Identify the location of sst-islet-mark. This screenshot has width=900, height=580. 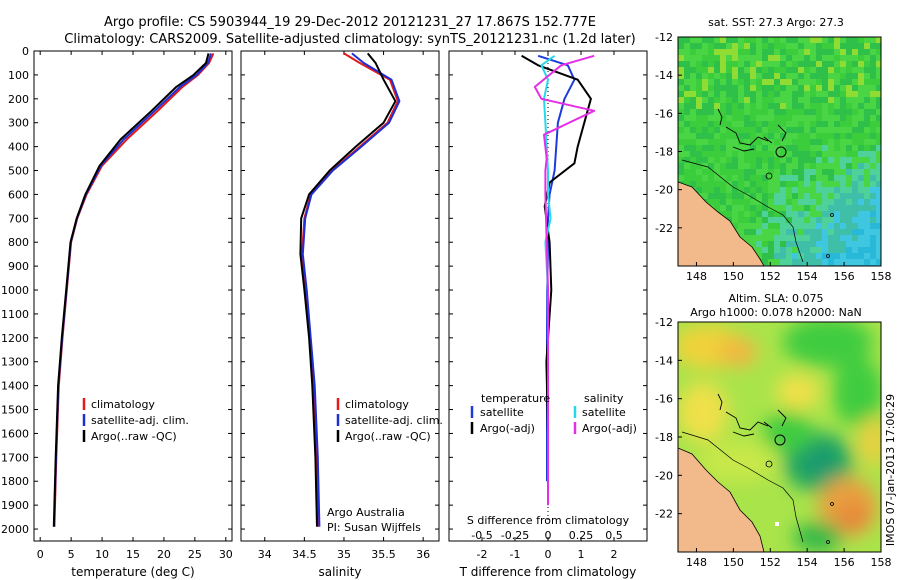
(828, 256).